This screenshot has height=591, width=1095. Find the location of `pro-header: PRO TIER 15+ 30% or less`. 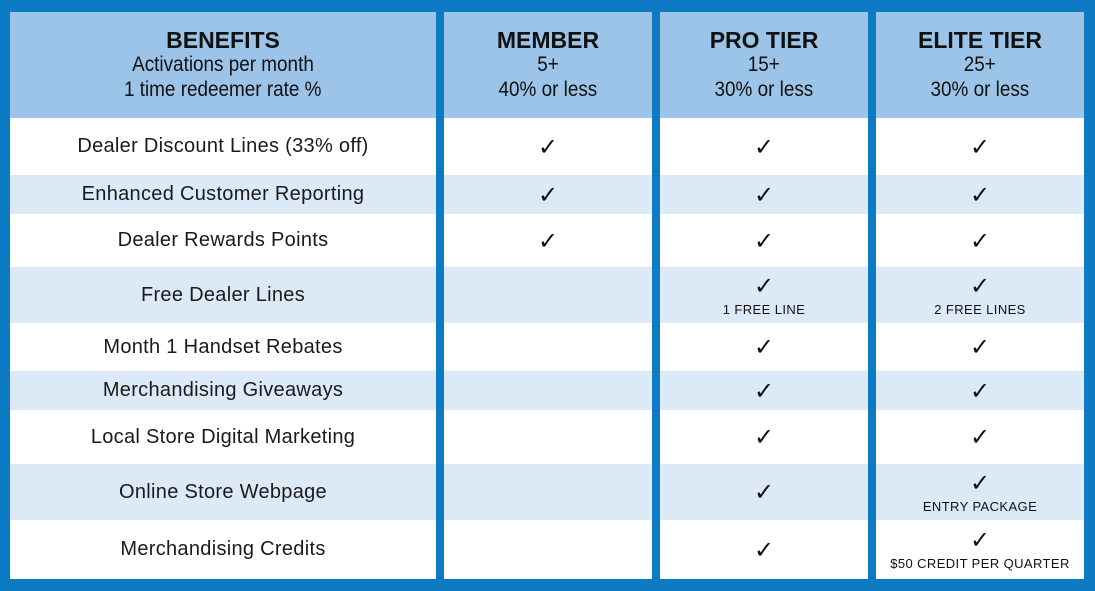

pro-header: PRO TIER 15+ 30% or less is located at coordinates (764, 65).